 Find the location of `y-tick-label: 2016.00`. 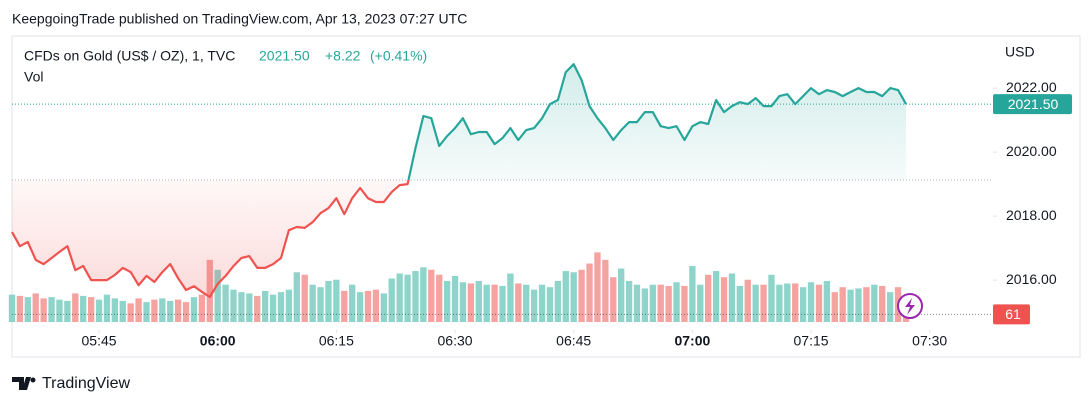

y-tick-label: 2016.00 is located at coordinates (1031, 279).